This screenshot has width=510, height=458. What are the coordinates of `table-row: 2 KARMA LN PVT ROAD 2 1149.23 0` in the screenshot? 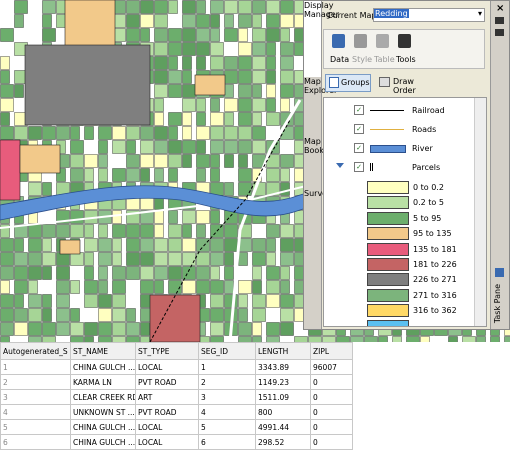 It's located at (176, 382).